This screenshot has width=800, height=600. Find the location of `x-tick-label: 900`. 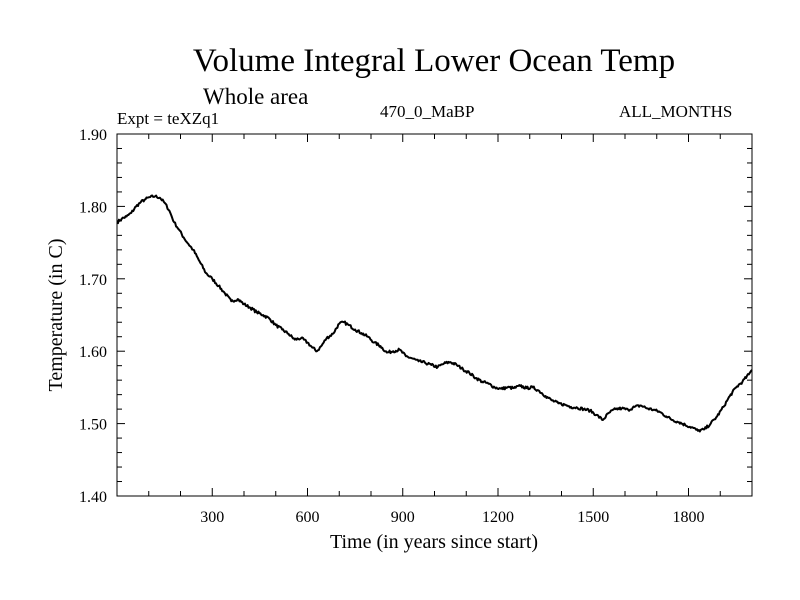

x-tick-label: 900 is located at coordinates (403, 517).